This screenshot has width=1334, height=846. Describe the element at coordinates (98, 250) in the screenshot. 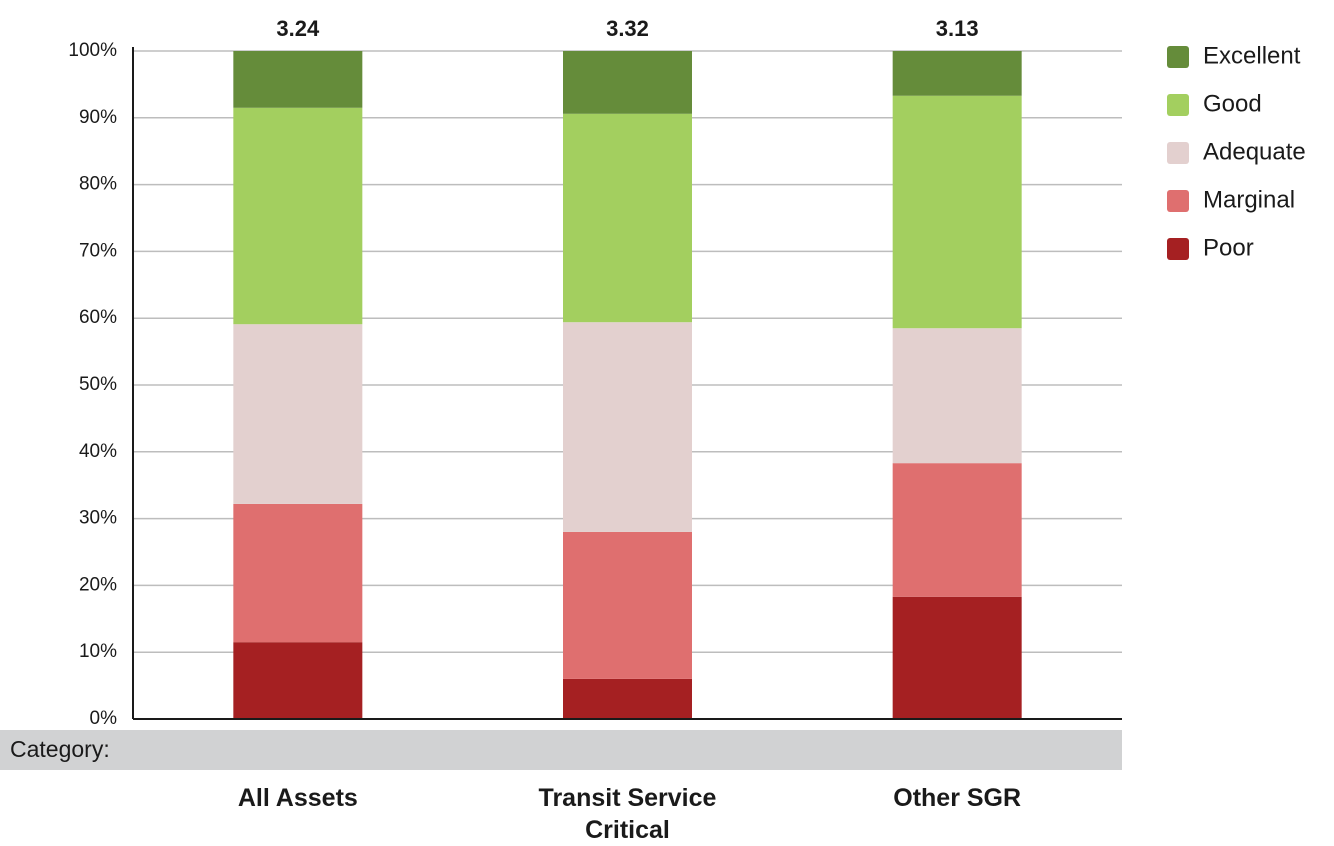

I see `y-tick-label: 70%` at that location.